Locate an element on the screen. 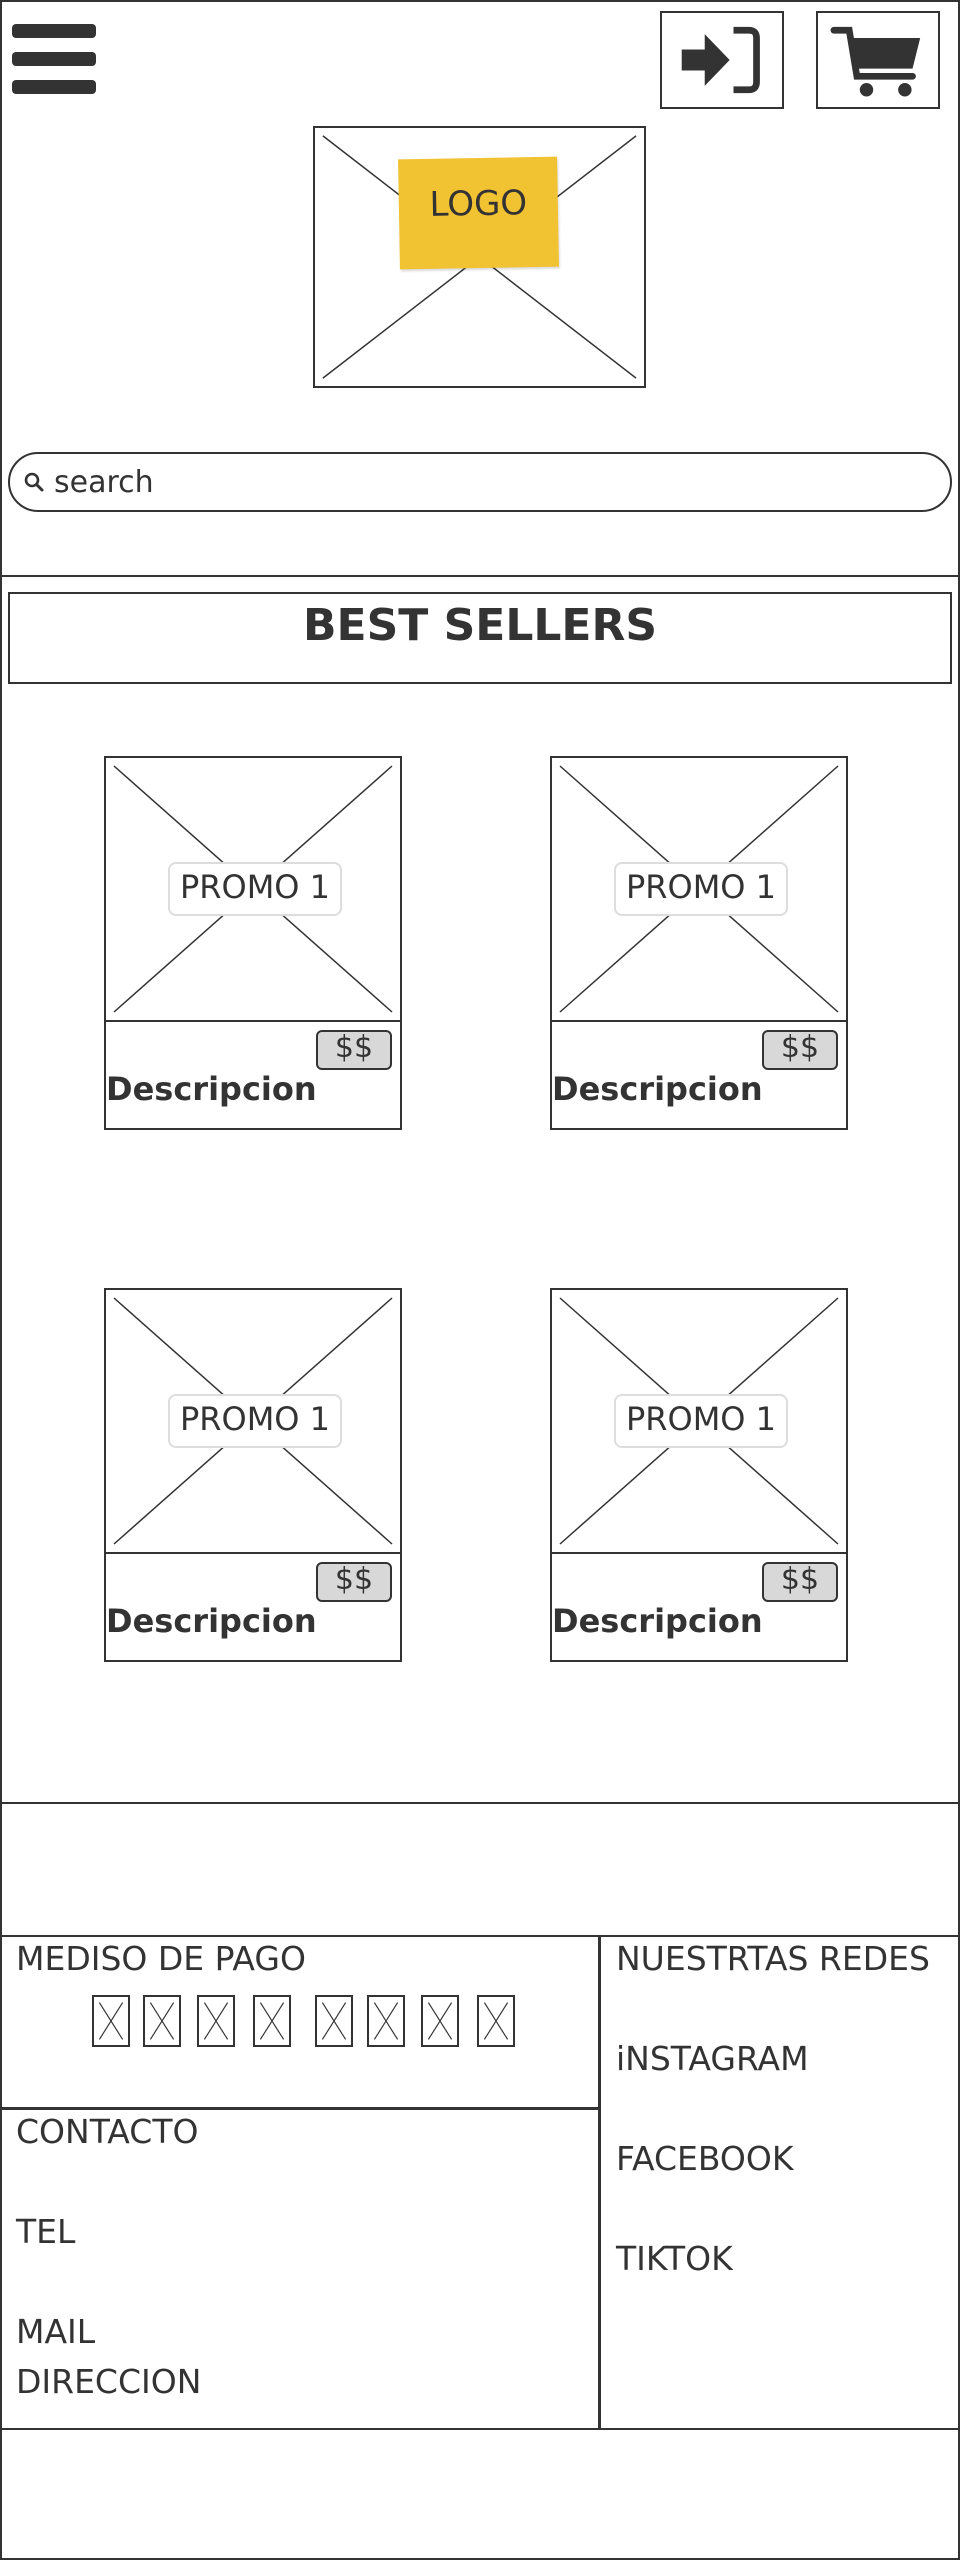  social-link-tiktok: TIKTOK is located at coordinates (674, 2258).